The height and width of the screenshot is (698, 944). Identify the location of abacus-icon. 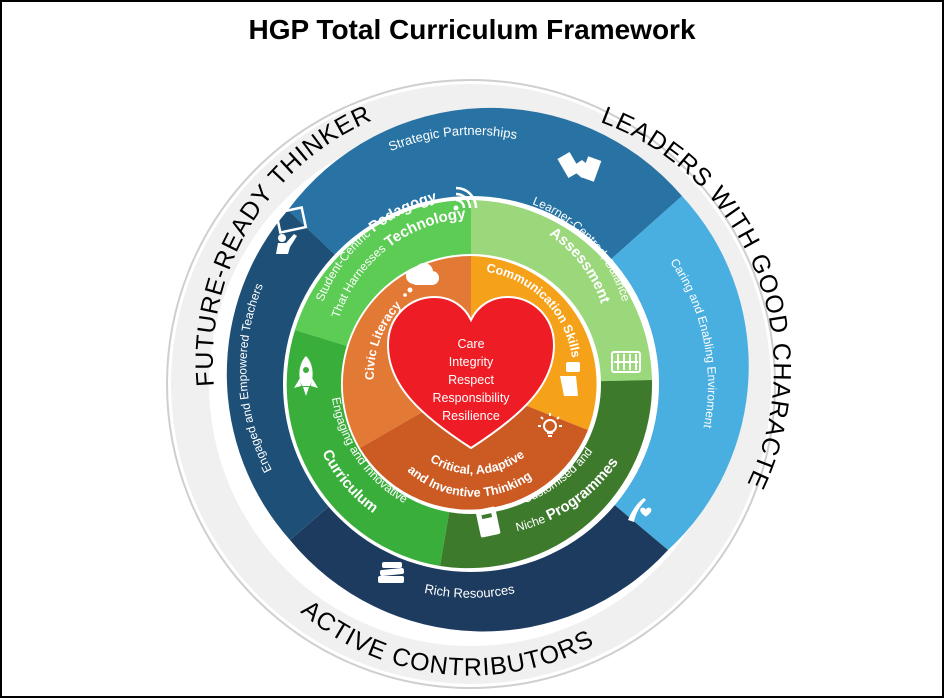
(626, 362).